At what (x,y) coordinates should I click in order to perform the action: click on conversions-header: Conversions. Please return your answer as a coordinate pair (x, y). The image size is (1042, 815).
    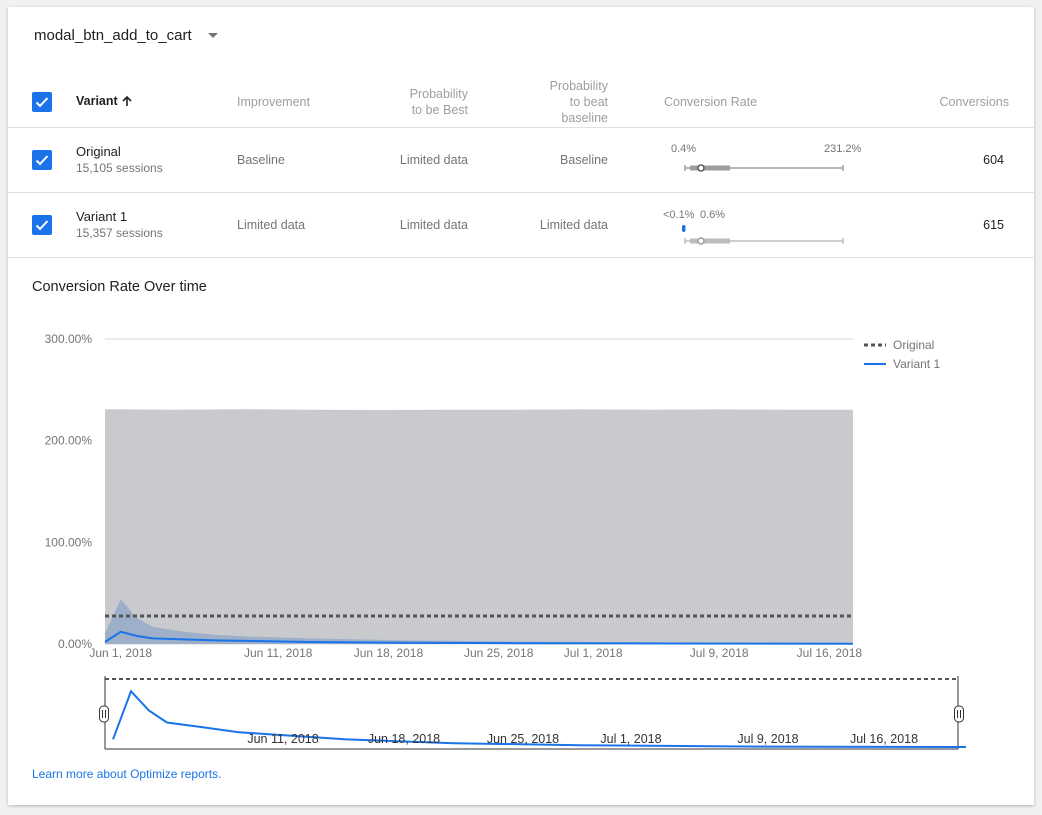
    Looking at the image, I should click on (974, 102).